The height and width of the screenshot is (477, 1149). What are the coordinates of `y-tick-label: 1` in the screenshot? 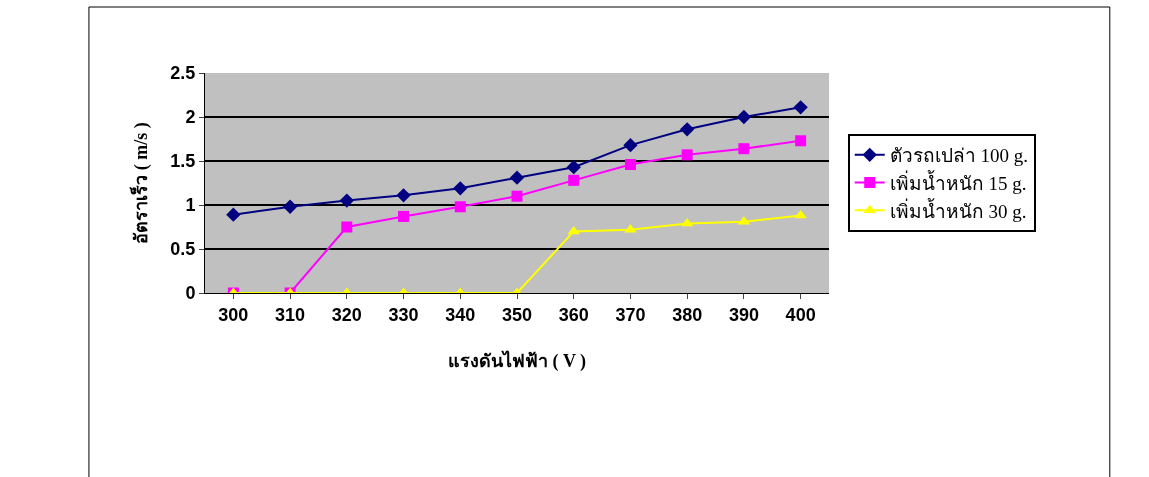 It's located at (190, 205).